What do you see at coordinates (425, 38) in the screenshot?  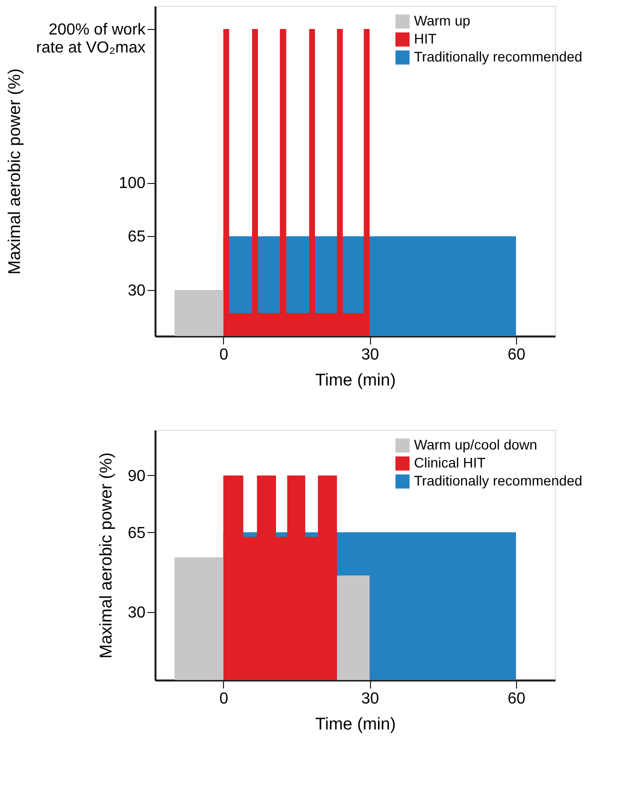 I see `legend-label: HIT` at bounding box center [425, 38].